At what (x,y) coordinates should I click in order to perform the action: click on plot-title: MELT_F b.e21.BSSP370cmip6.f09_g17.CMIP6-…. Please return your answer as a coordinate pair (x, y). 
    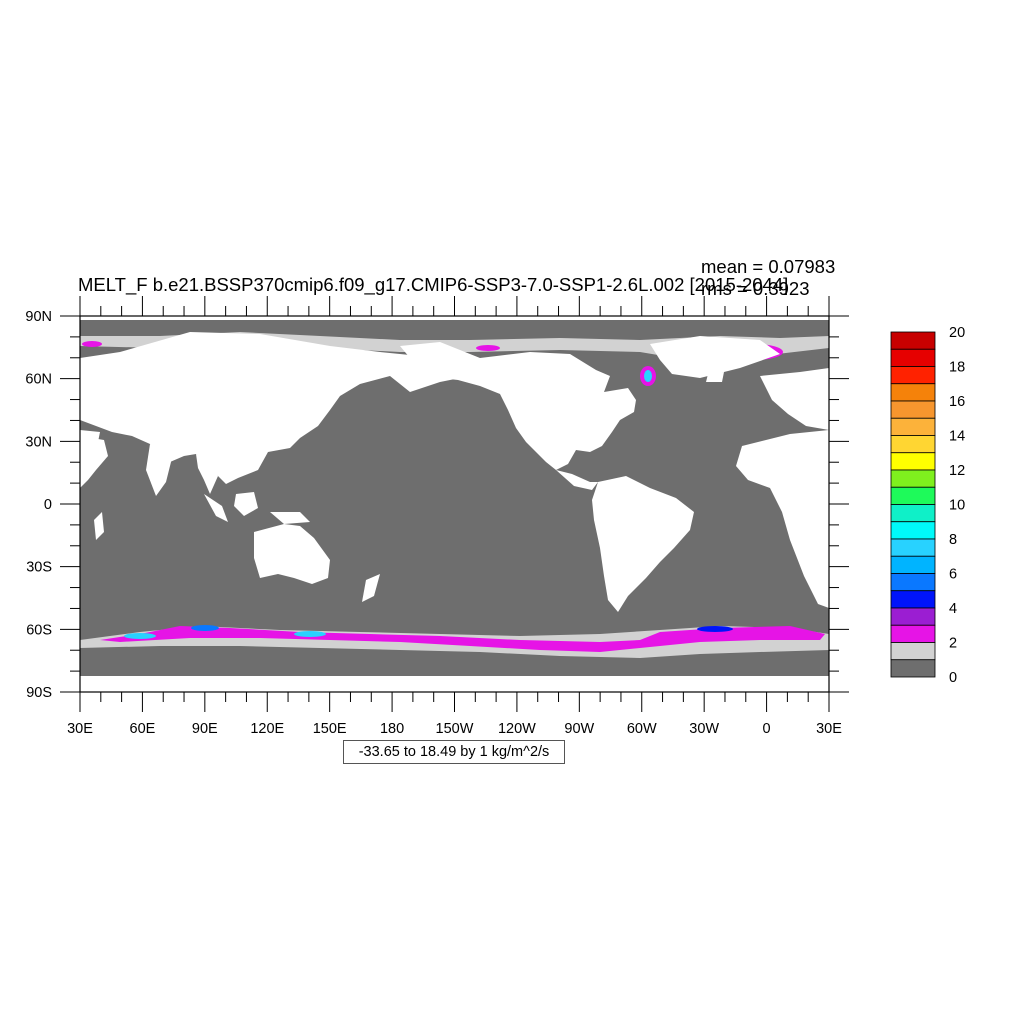
    Looking at the image, I should click on (433, 284).